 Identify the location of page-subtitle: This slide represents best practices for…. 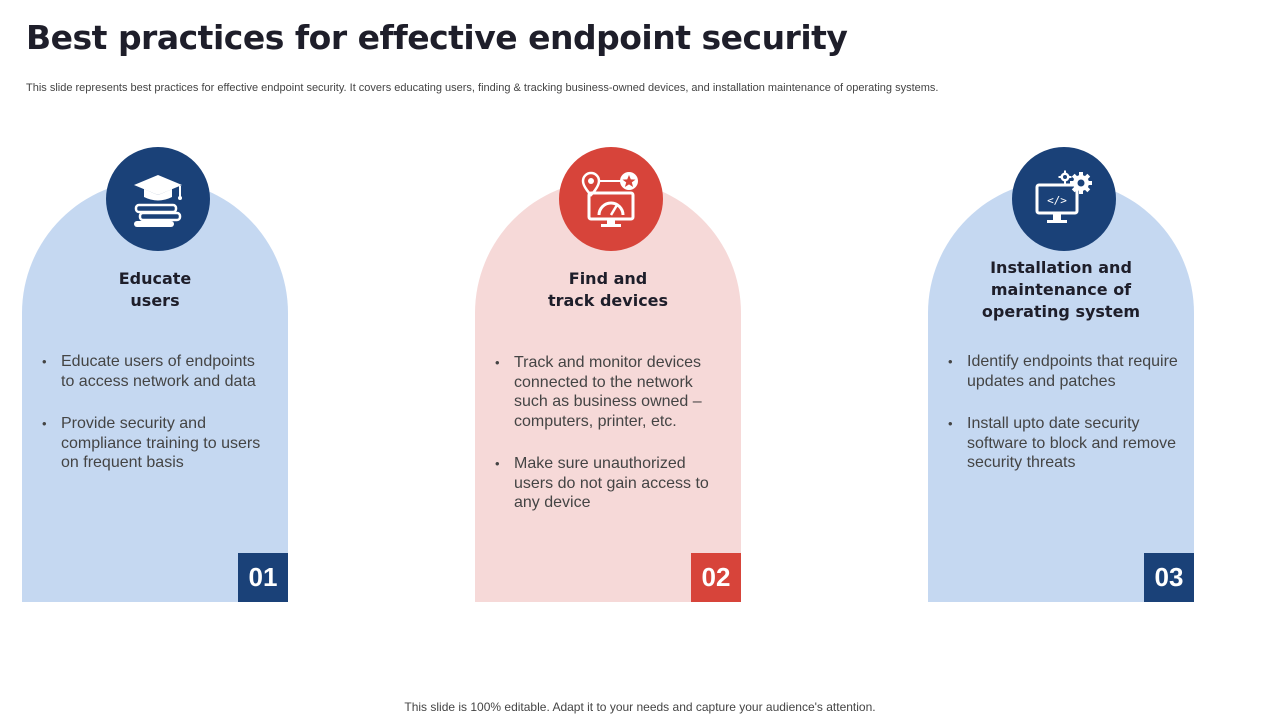
(482, 88).